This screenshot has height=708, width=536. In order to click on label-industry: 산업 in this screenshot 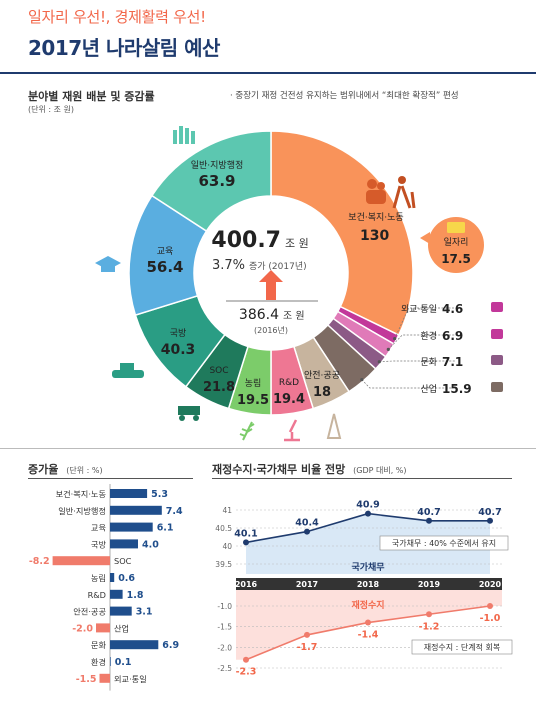, I will do `click(428, 389)`.